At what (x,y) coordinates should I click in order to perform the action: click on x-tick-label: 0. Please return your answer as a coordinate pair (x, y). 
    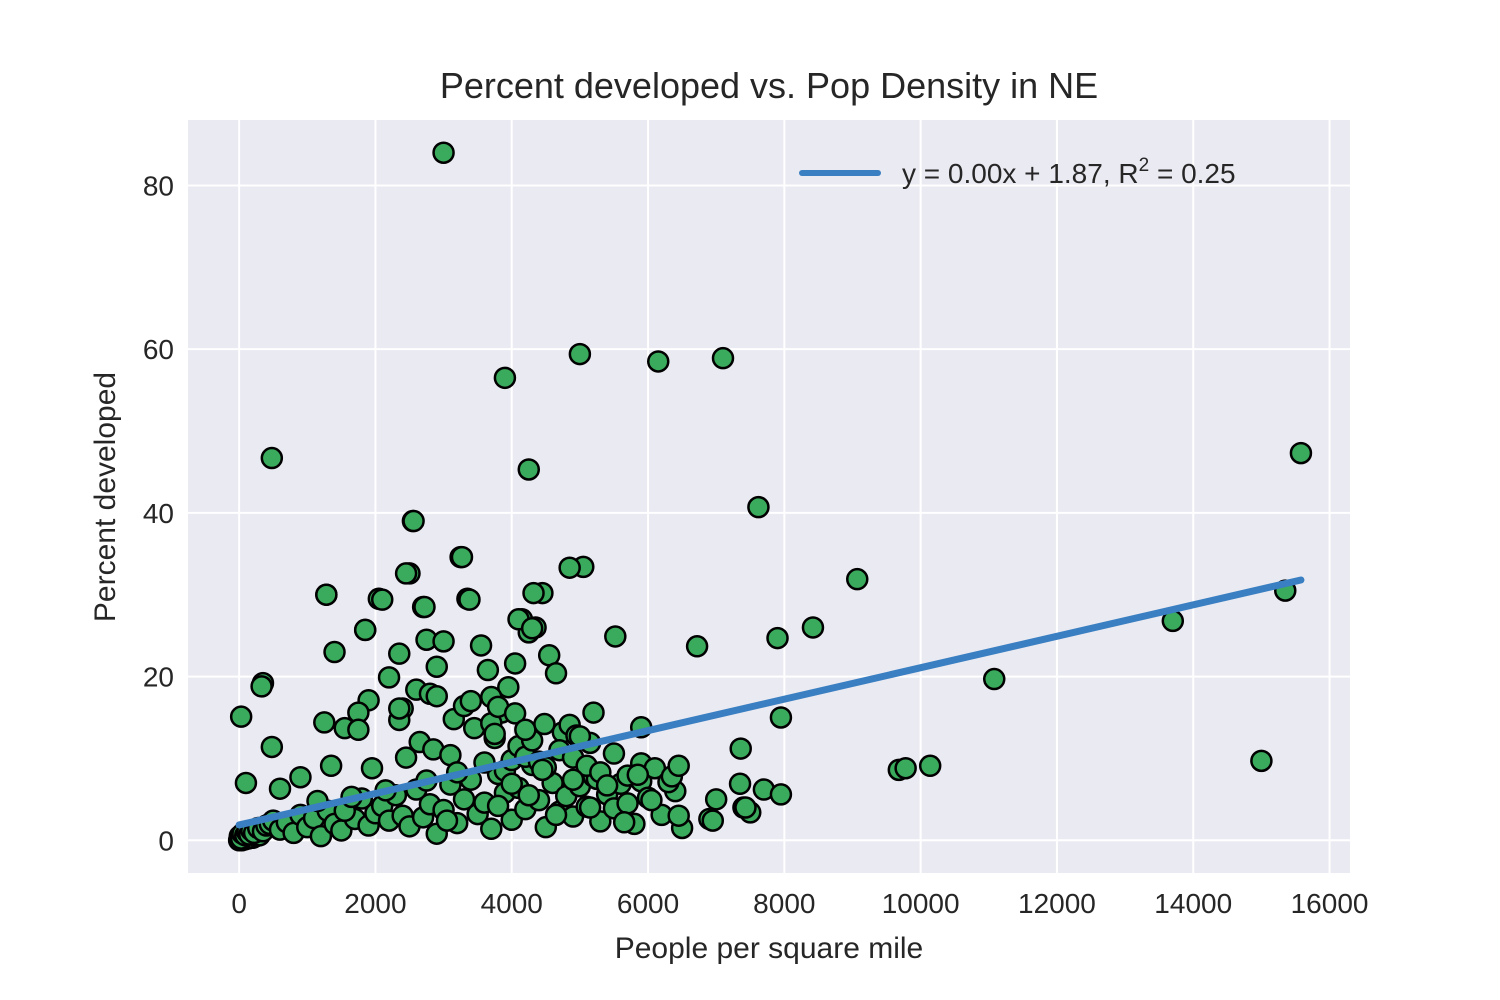
    Looking at the image, I should click on (239, 903).